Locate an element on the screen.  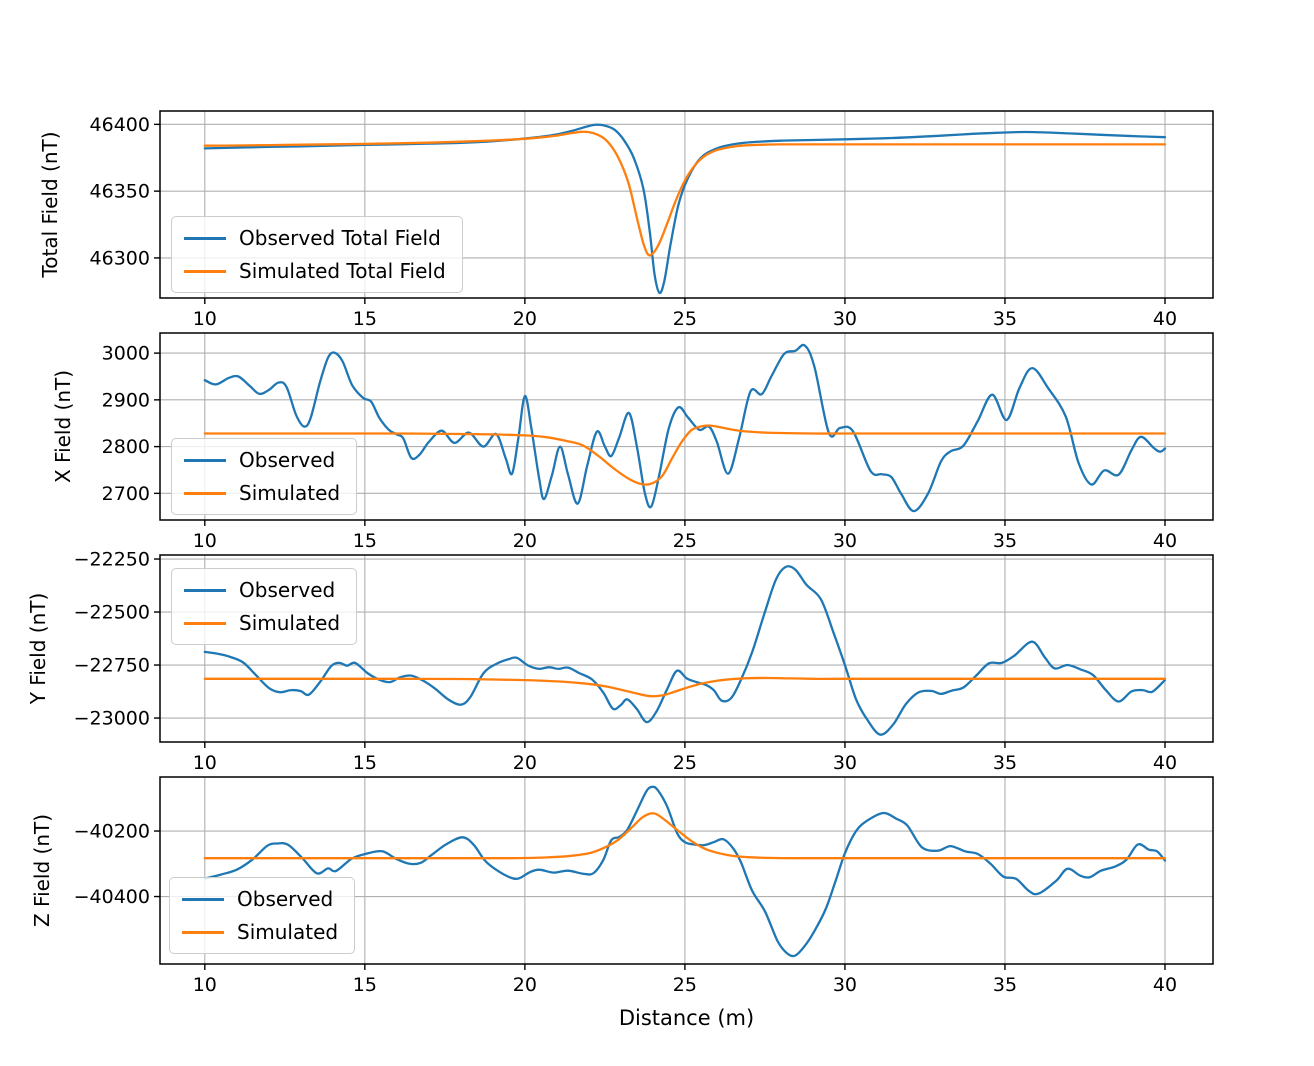
y-tick-label: 2800 is located at coordinates (126, 447).